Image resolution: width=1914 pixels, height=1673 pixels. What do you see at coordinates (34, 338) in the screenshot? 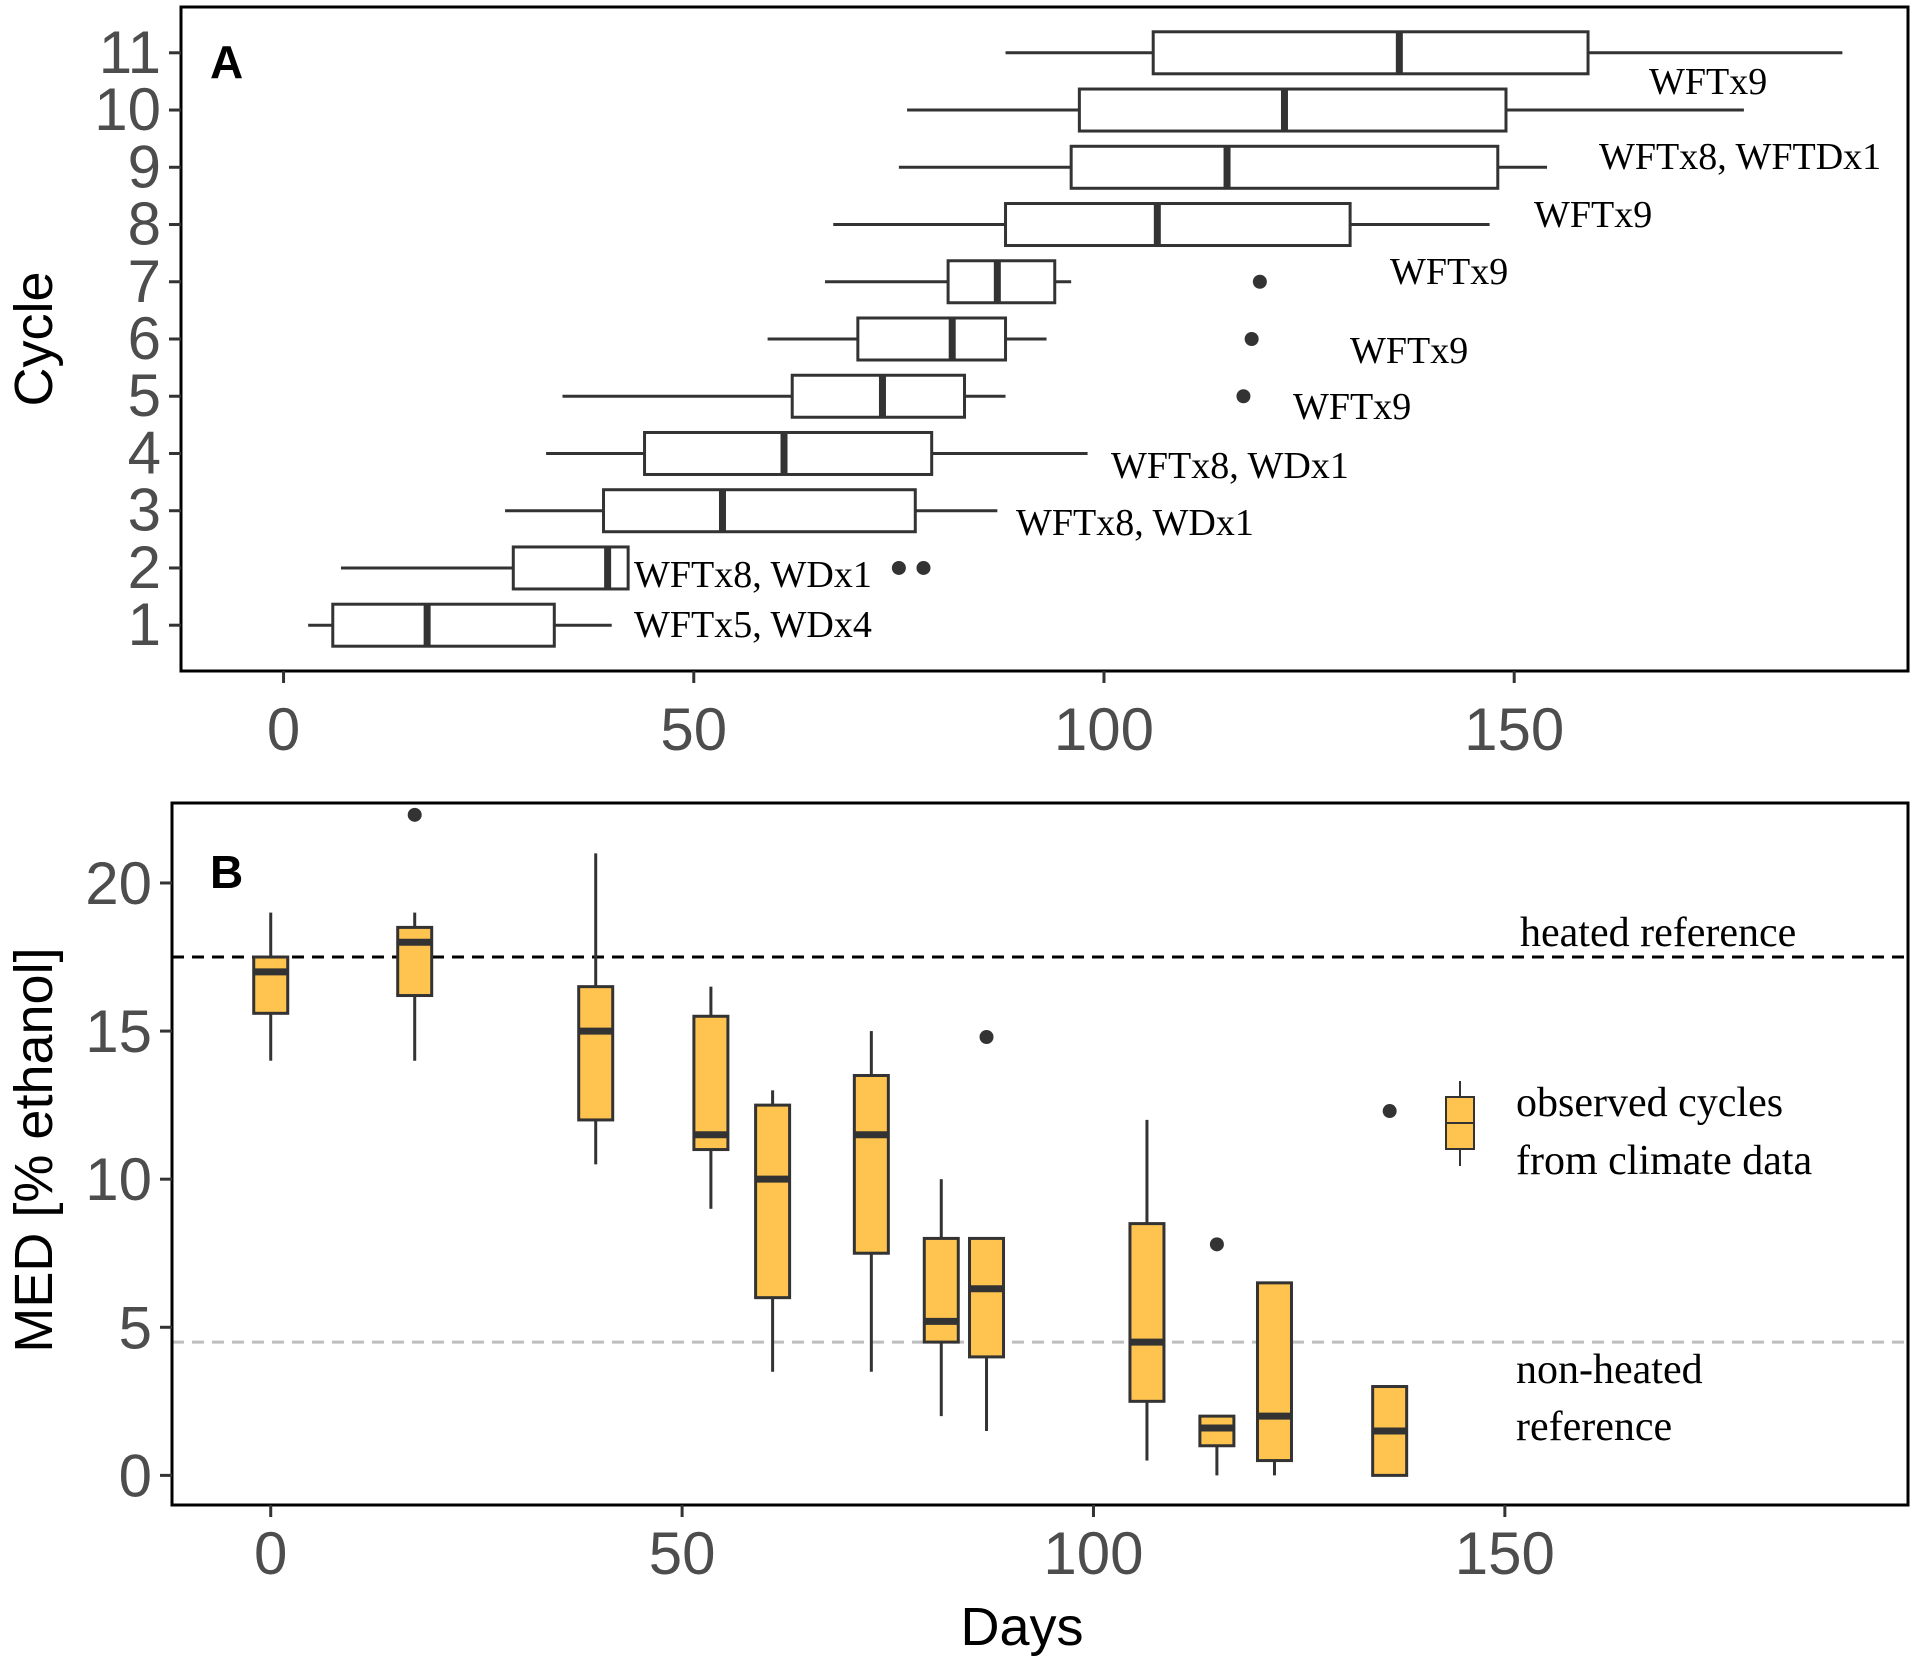
I see `y-axis-title: Cycle` at bounding box center [34, 338].